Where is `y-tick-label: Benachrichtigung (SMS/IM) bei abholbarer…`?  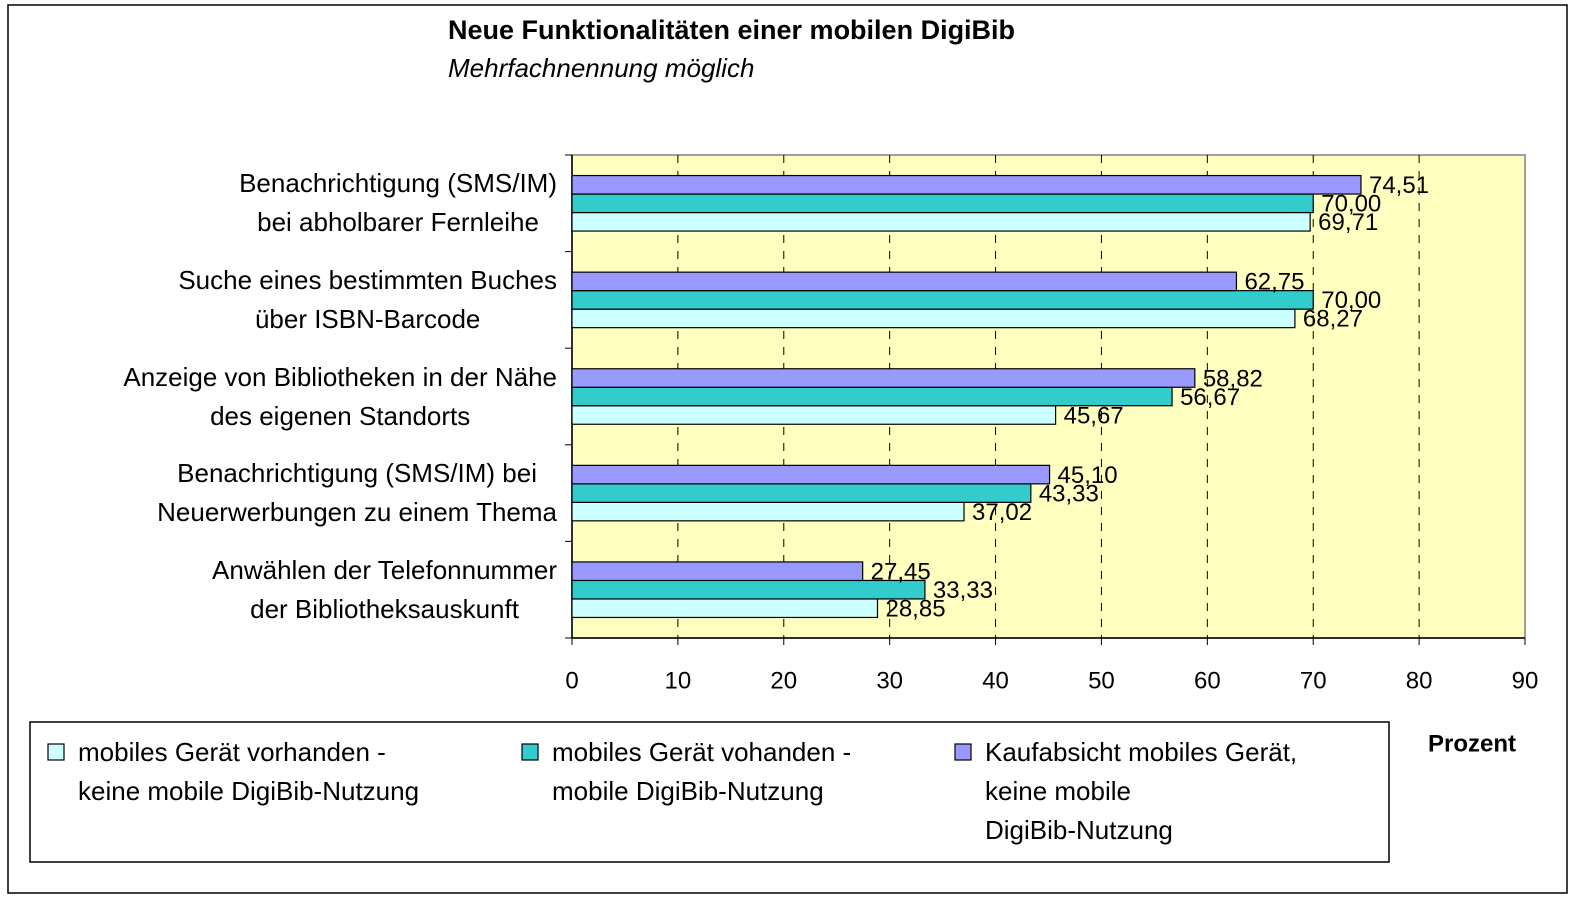 y-tick-label: Benachrichtigung (SMS/IM) bei abholbarer… is located at coordinates (286, 203).